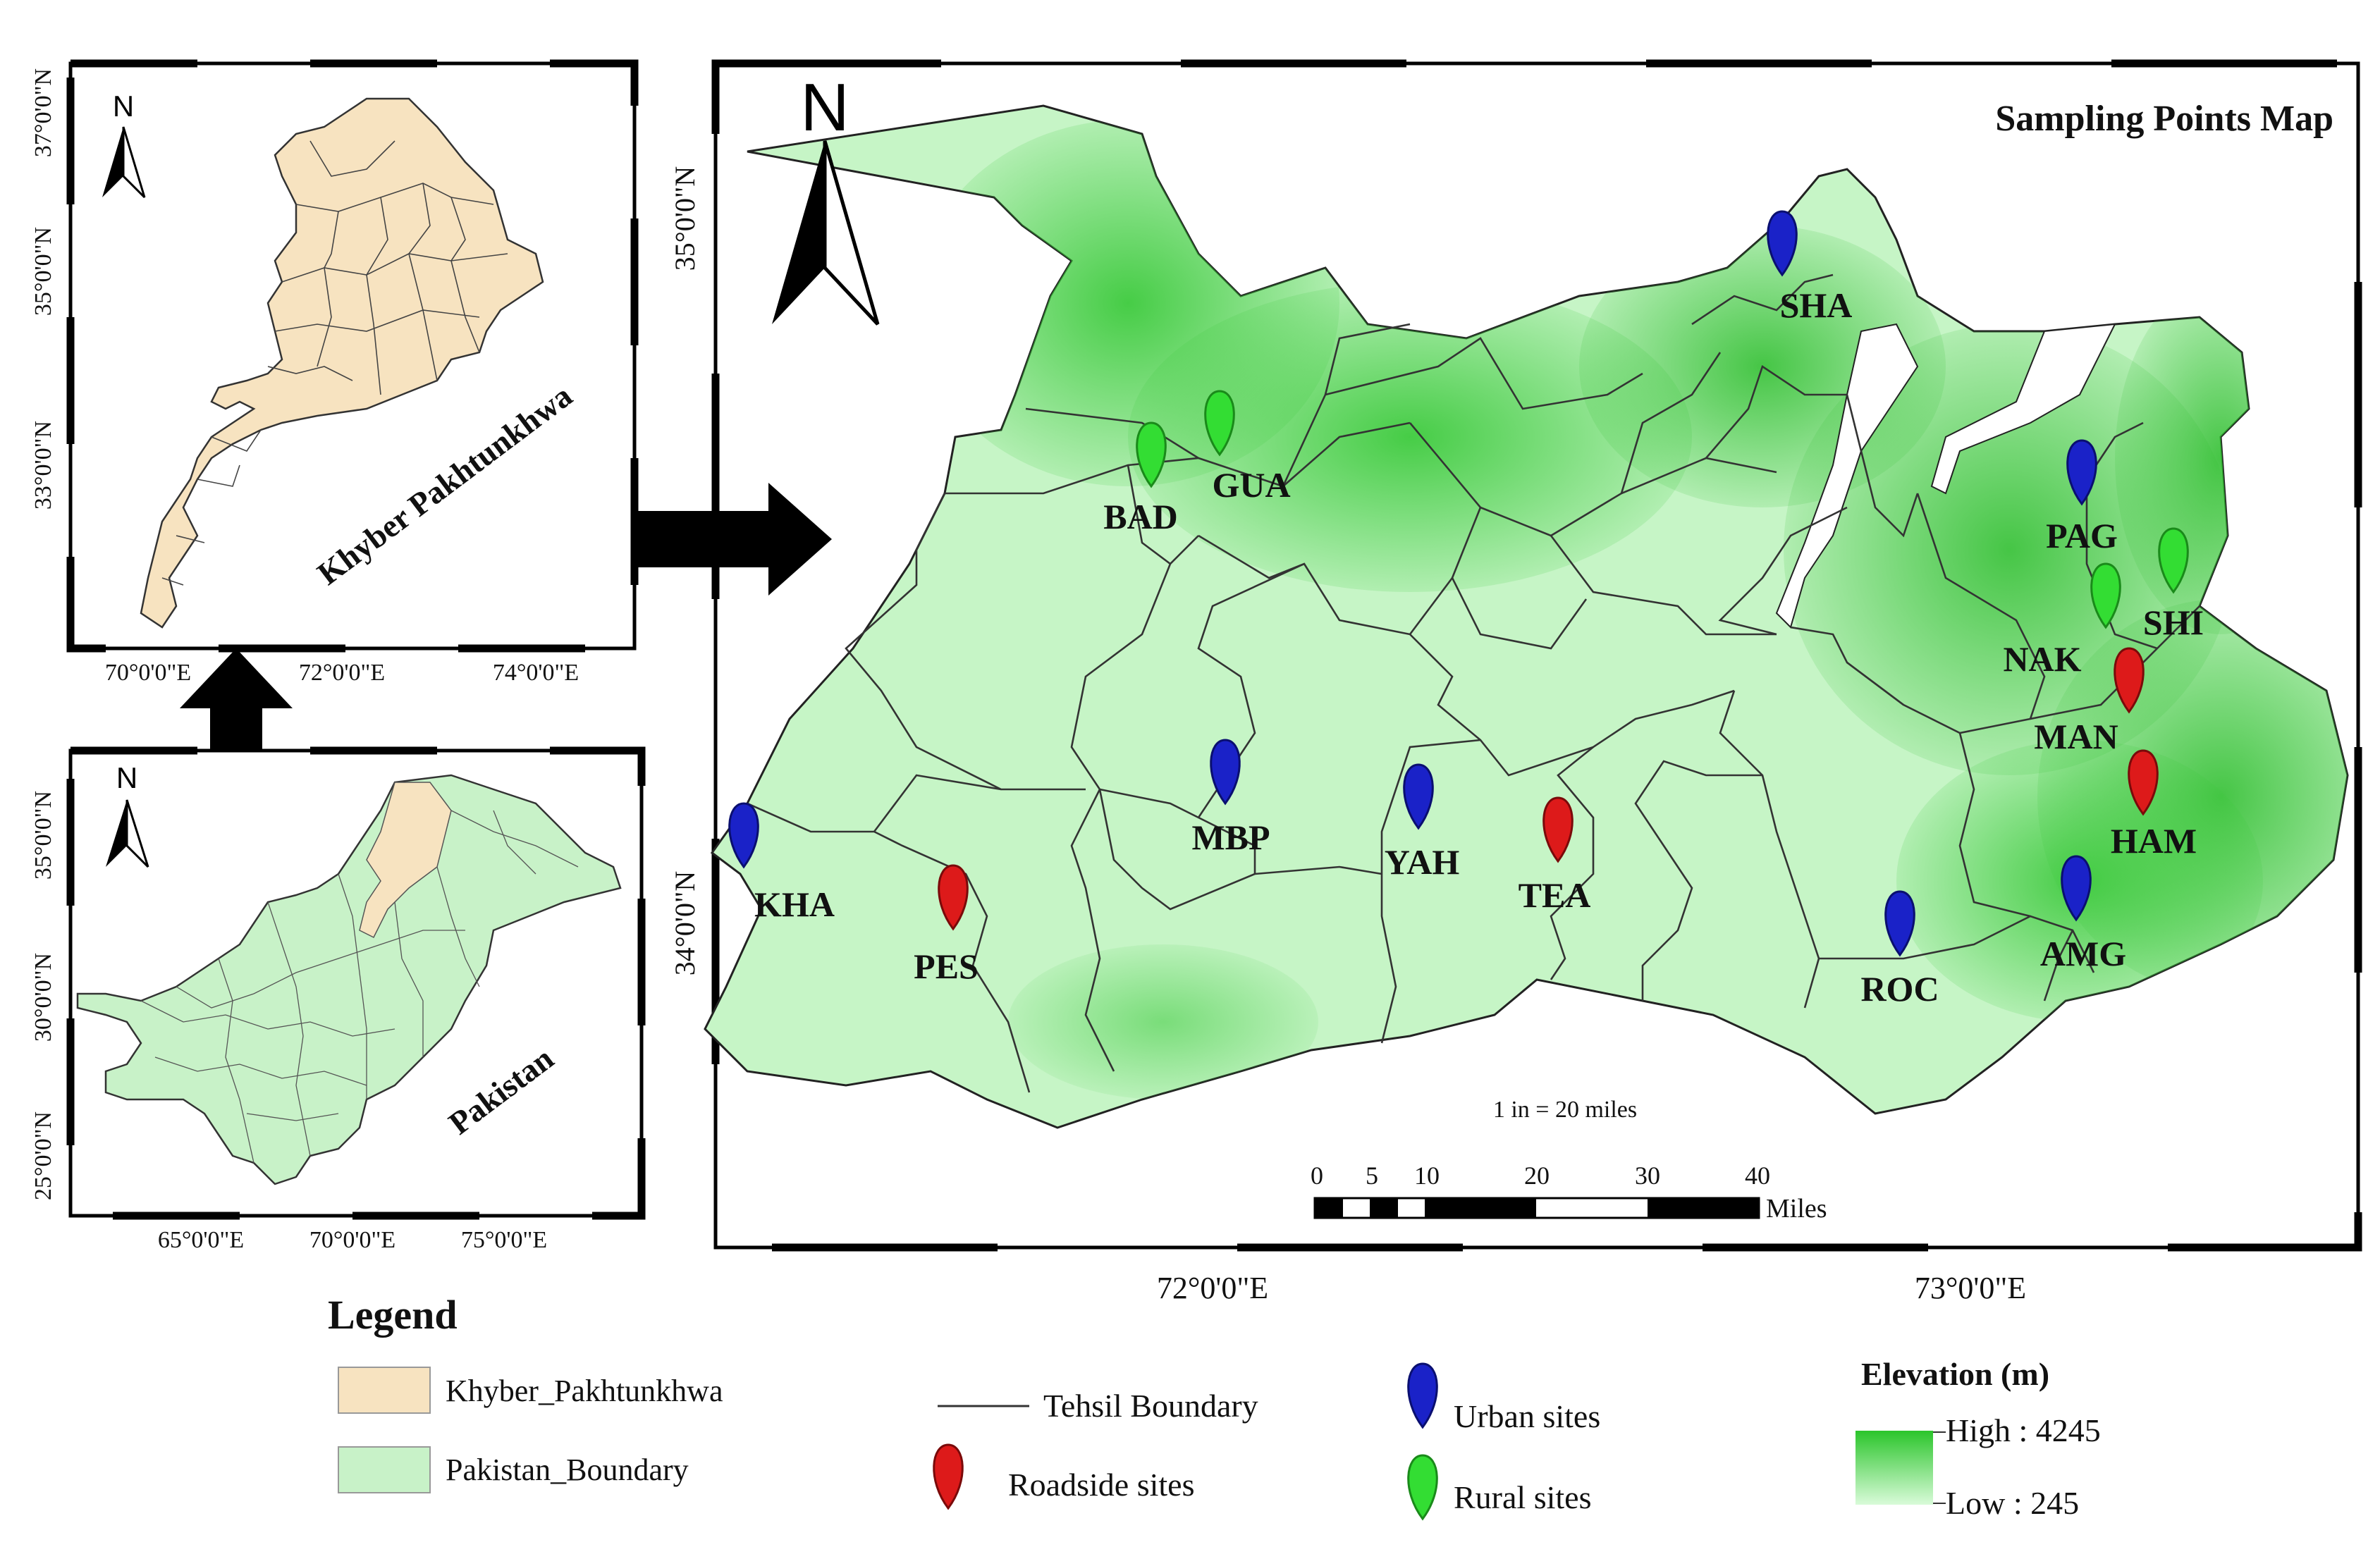  What do you see at coordinates (2076, 736) in the screenshot?
I see `site-label-MAN: MAN` at bounding box center [2076, 736].